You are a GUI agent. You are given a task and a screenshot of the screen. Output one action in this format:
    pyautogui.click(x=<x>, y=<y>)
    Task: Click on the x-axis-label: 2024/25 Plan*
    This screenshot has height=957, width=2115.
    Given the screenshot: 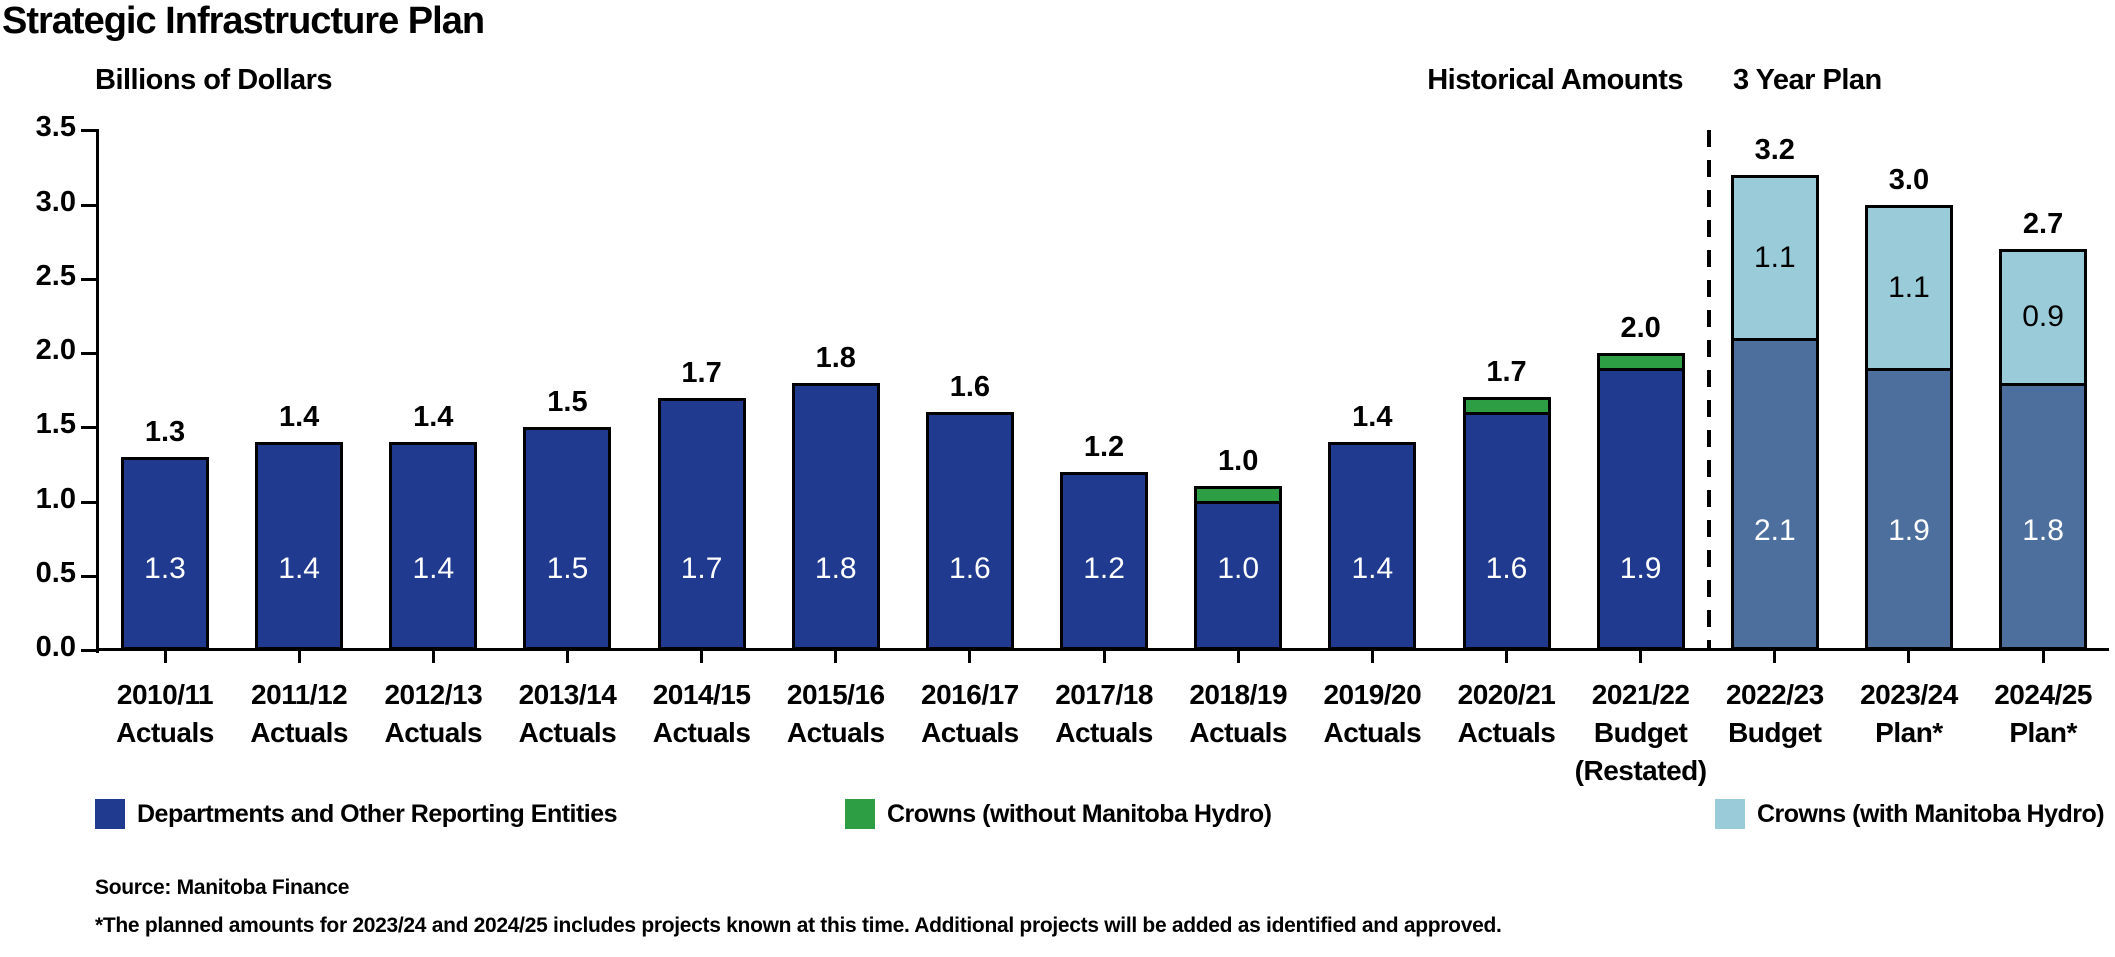 What is the action you would take?
    pyautogui.click(x=2036, y=714)
    